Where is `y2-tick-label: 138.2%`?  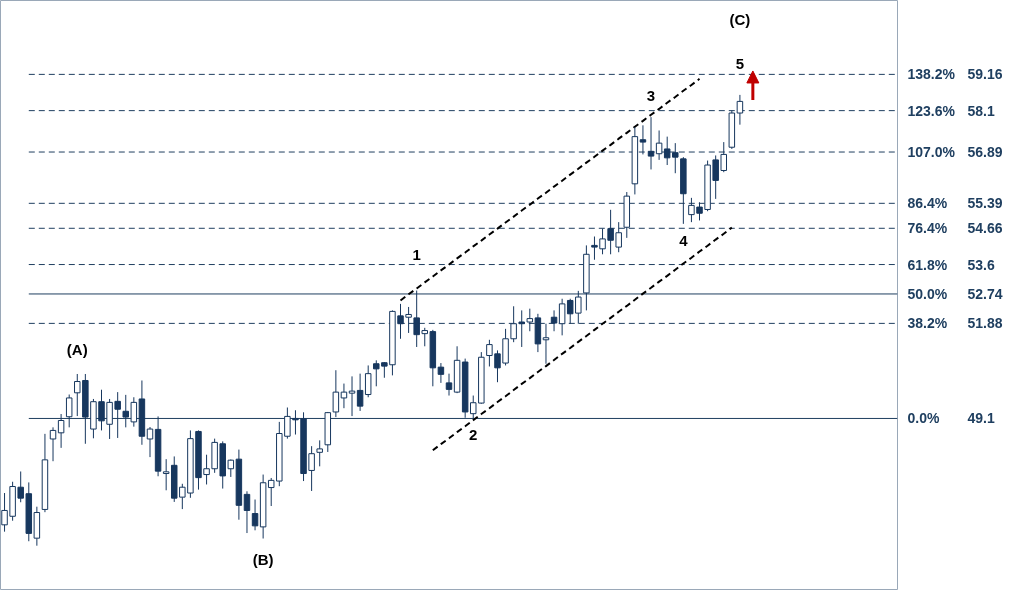
y2-tick-label: 138.2% is located at coordinates (931, 74).